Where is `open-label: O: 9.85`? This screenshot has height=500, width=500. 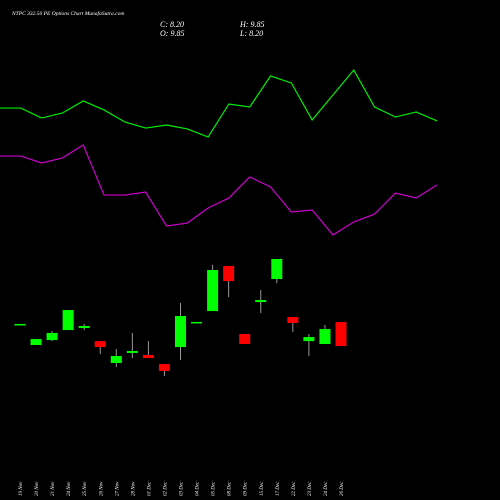
open-label: O: 9.85 is located at coordinates (172, 33).